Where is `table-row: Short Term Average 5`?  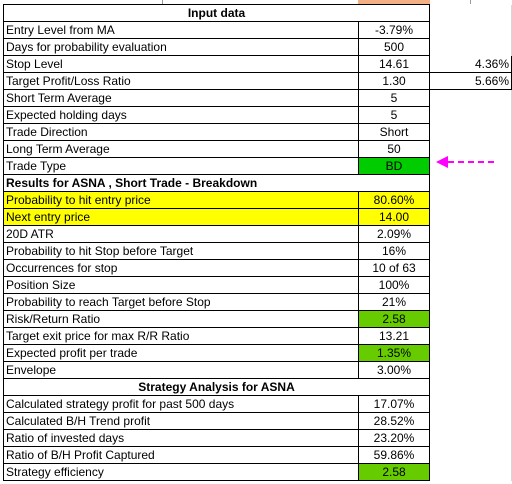 table-row: Short Term Average 5 is located at coordinates (256, 98).